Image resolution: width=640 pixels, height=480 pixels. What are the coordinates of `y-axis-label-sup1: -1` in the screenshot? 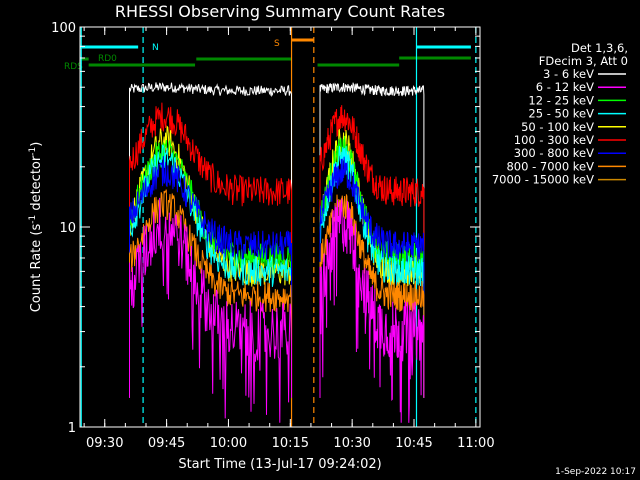 It's located at (33, 219).